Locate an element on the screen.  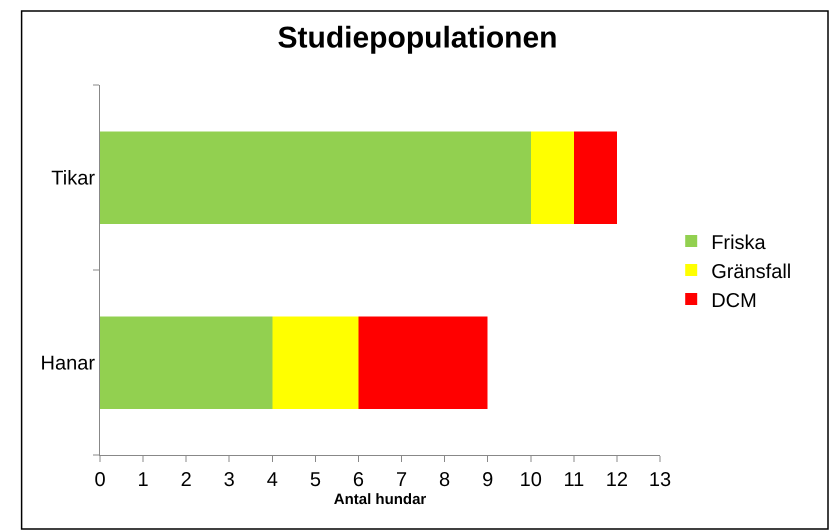
x-tick-label: 13 is located at coordinates (660, 480).